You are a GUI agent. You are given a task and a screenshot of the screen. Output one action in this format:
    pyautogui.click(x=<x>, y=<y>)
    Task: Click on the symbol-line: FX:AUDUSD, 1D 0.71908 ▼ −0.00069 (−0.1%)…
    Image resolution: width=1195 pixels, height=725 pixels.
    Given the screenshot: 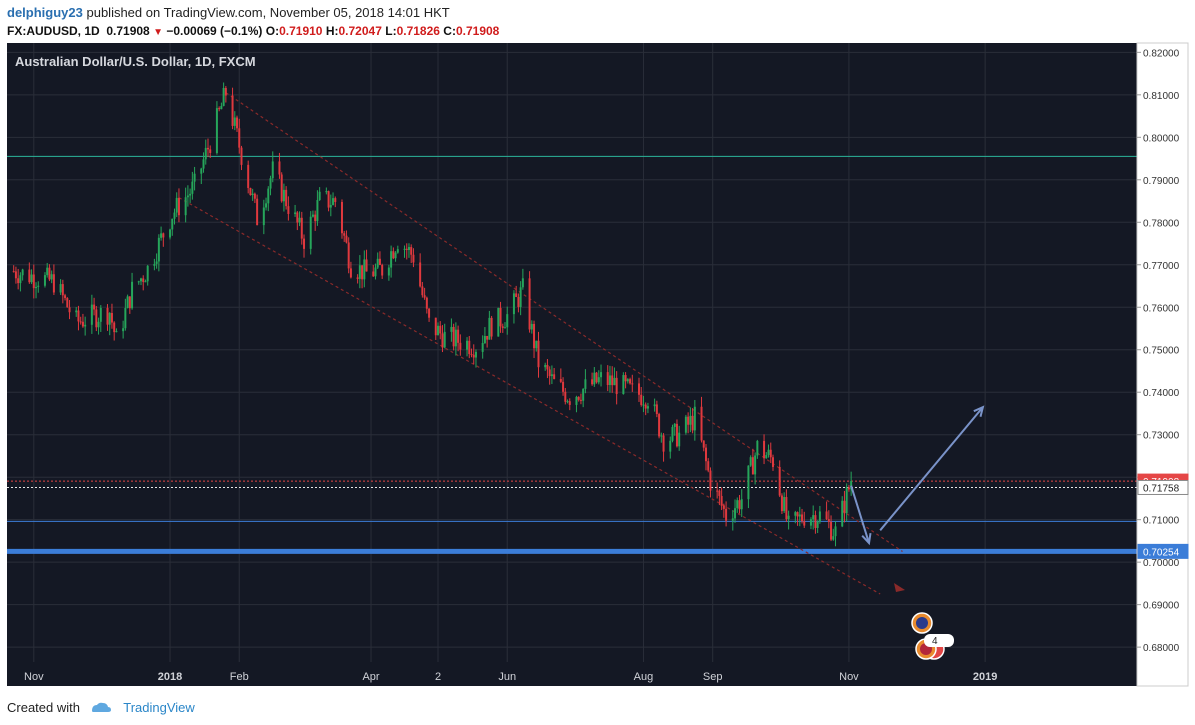 What is the action you would take?
    pyautogui.click(x=597, y=31)
    